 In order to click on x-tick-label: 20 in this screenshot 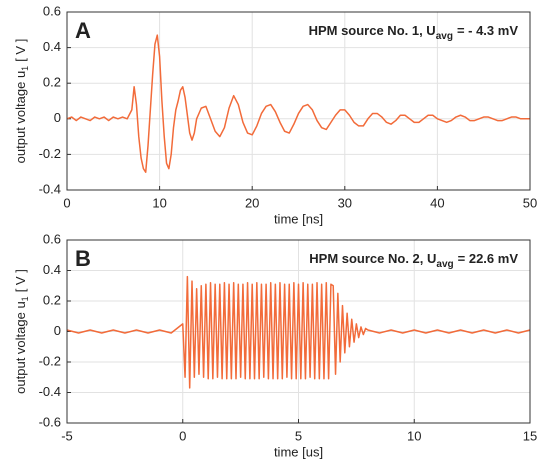, I will do `click(252, 202)`.